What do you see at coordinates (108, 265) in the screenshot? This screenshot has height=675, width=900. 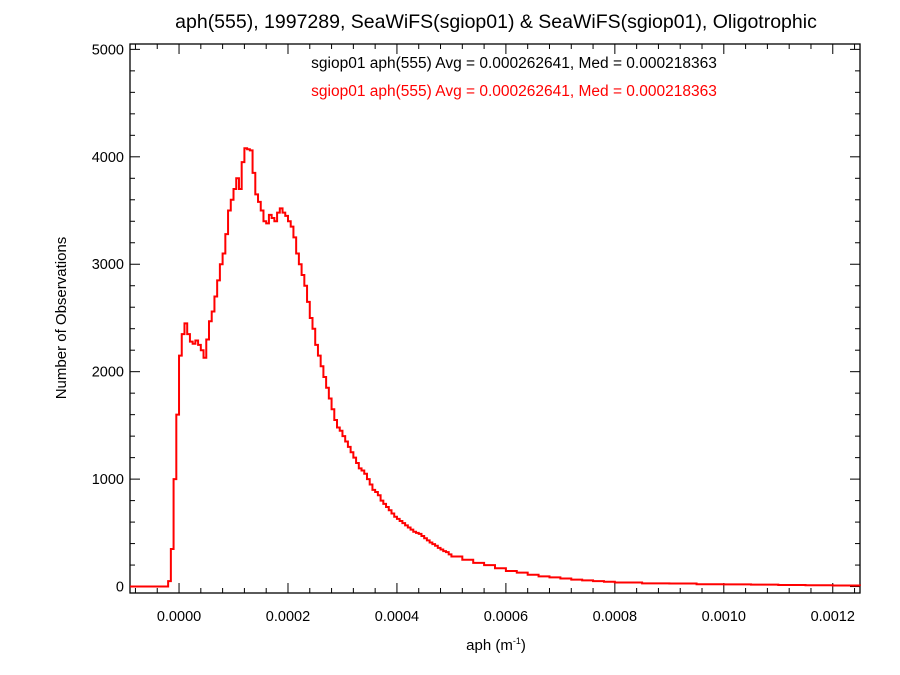 I see `y-tick-label: 3000` at bounding box center [108, 265].